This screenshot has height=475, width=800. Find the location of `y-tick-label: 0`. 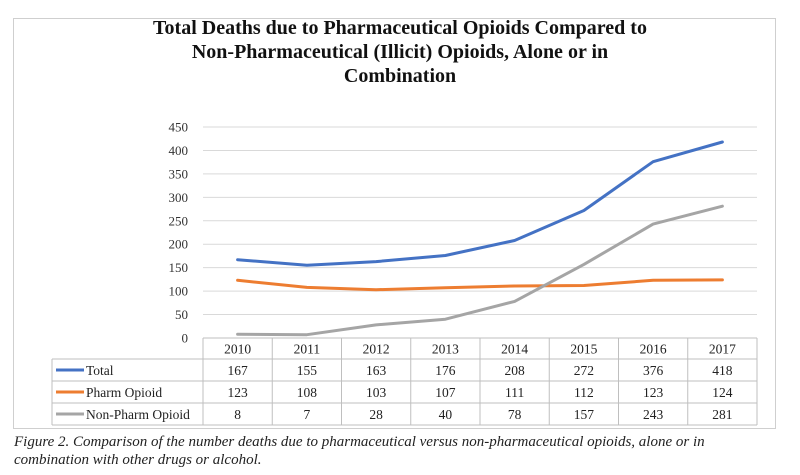

y-tick-label: 0 is located at coordinates (185, 338).